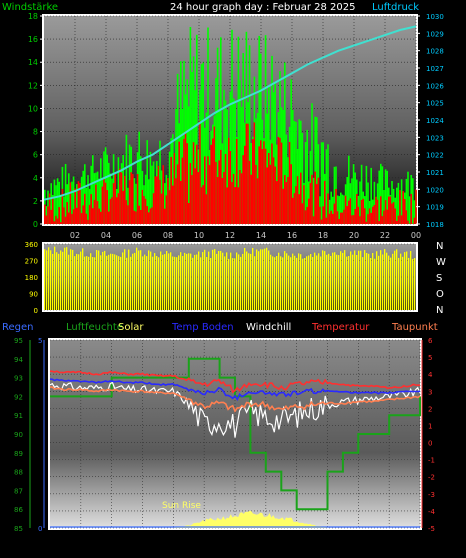  I want to click on x-tick-label: 08, so click(173, 542).